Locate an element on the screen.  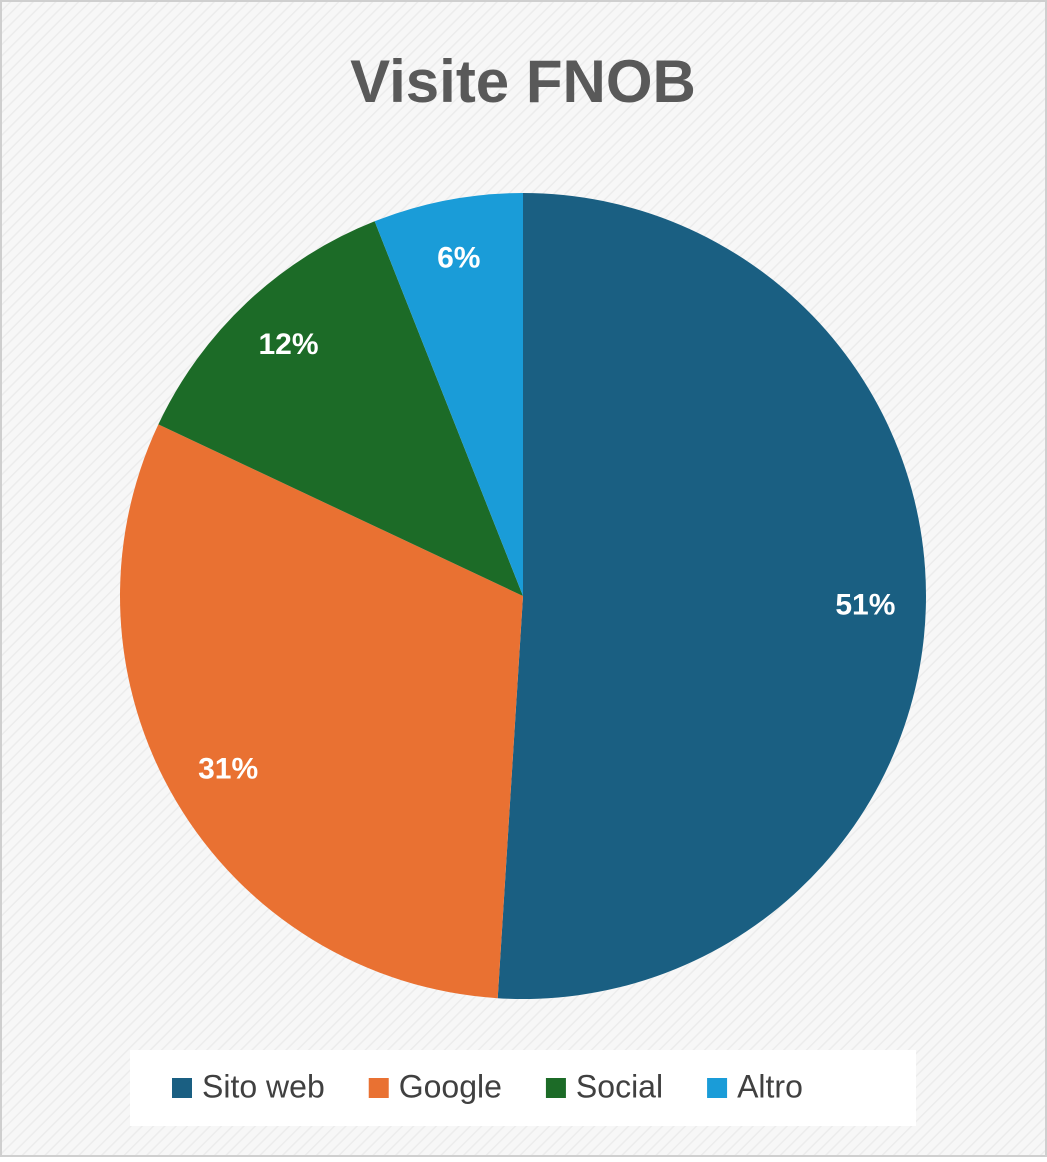
data-label: 6% is located at coordinates (458, 257).